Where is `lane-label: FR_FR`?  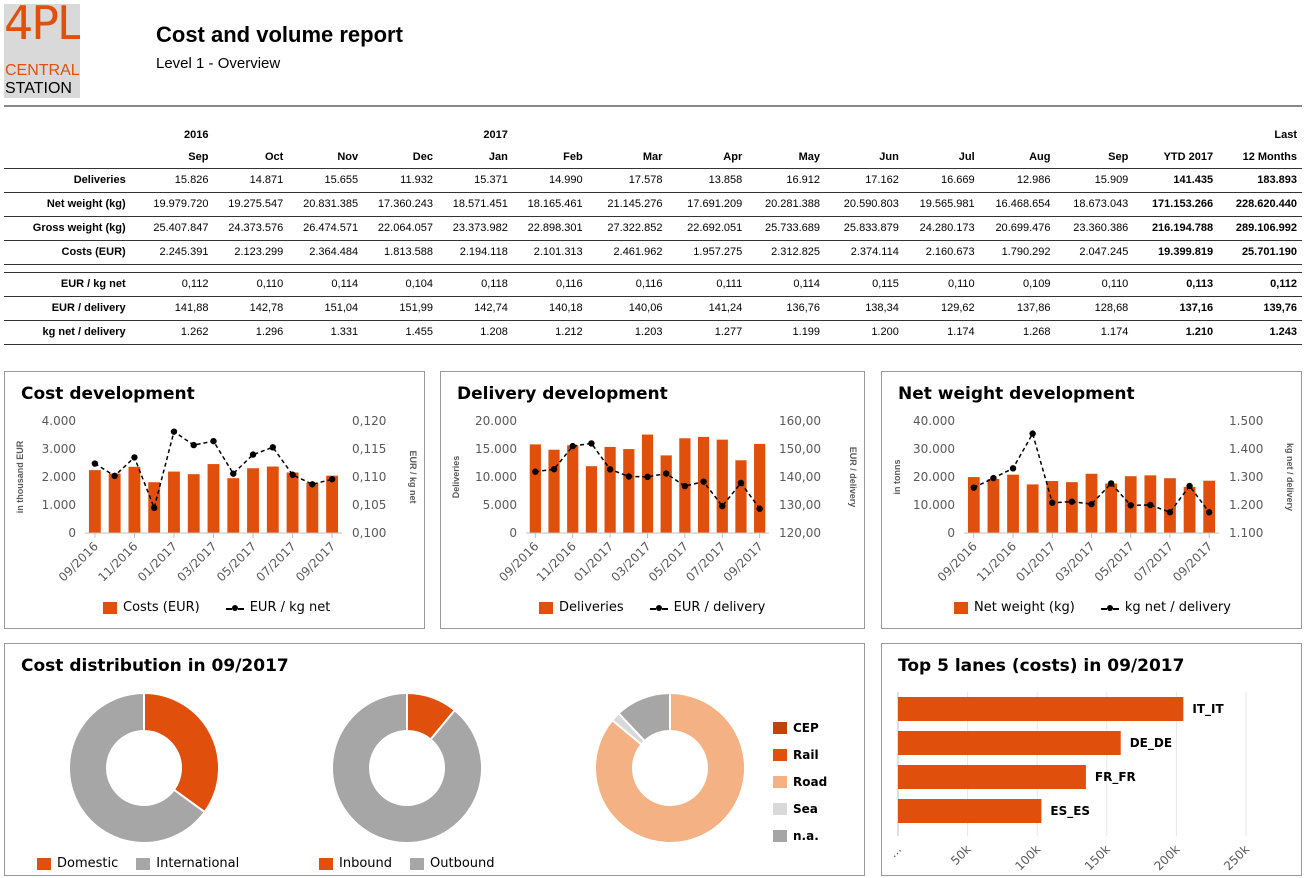 lane-label: FR_FR is located at coordinates (1115, 777).